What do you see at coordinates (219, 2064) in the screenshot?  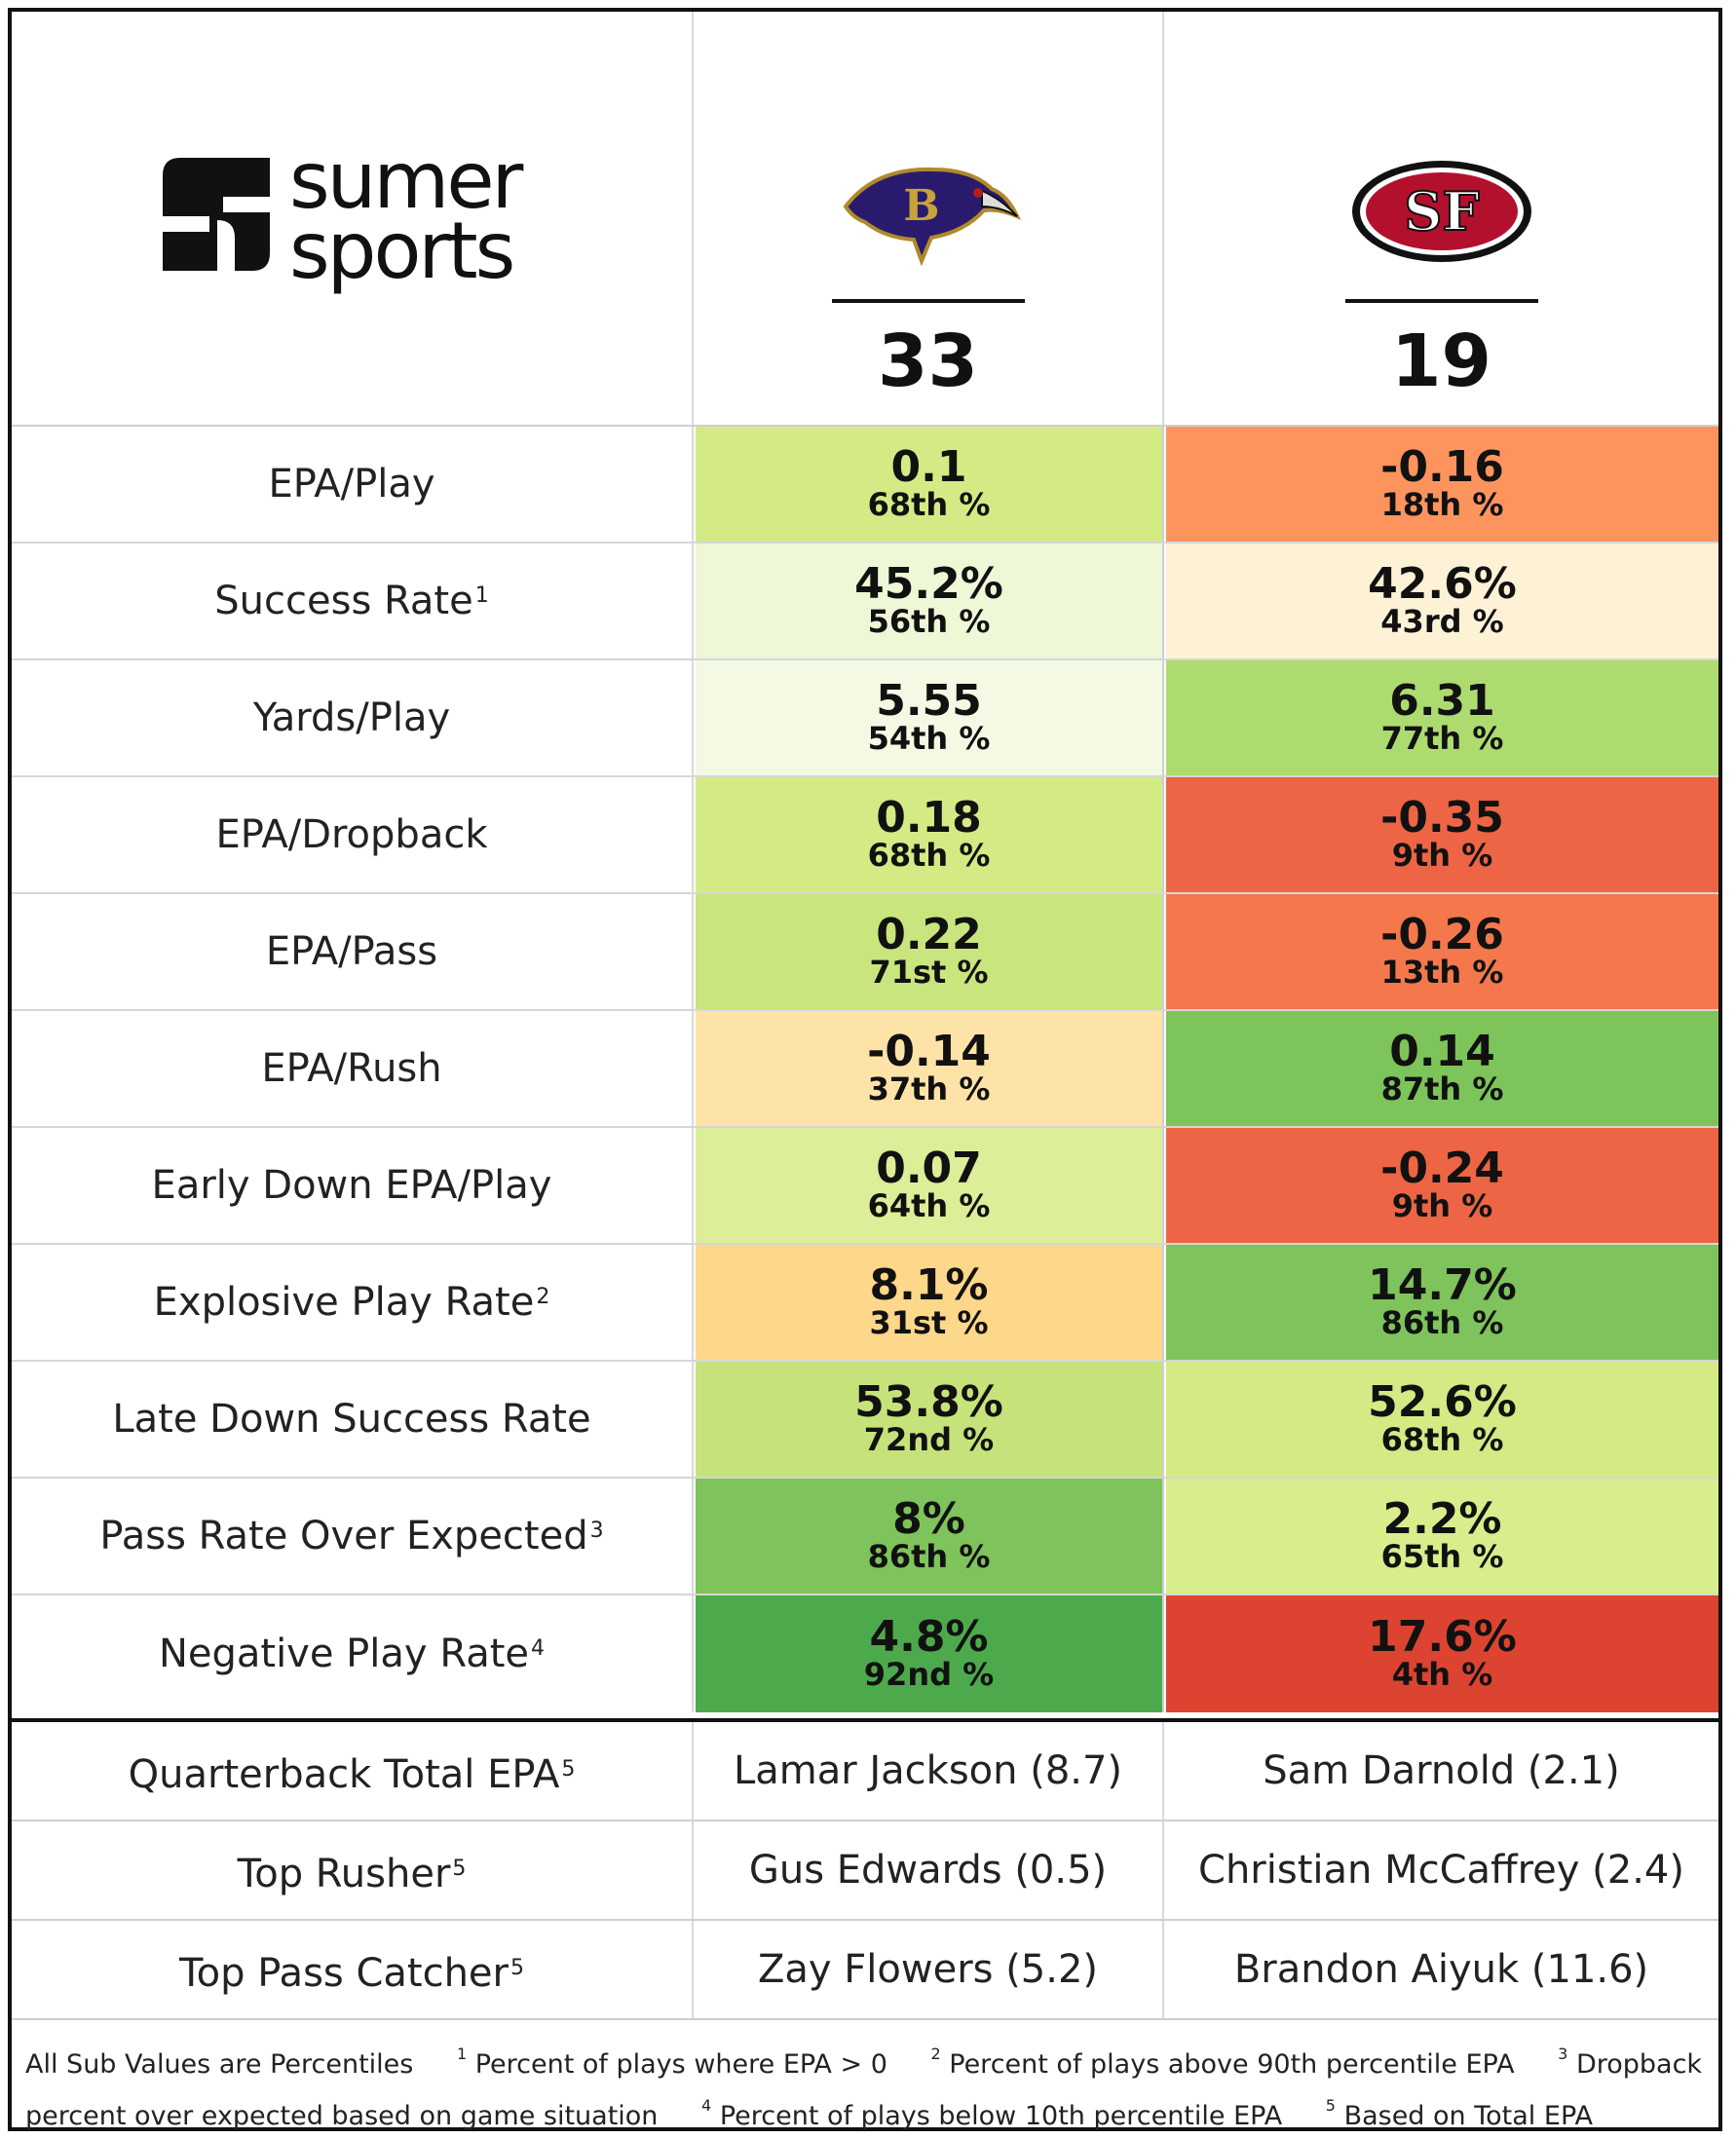 I see `footnote-intro: All Sub Values are Percentiles` at bounding box center [219, 2064].